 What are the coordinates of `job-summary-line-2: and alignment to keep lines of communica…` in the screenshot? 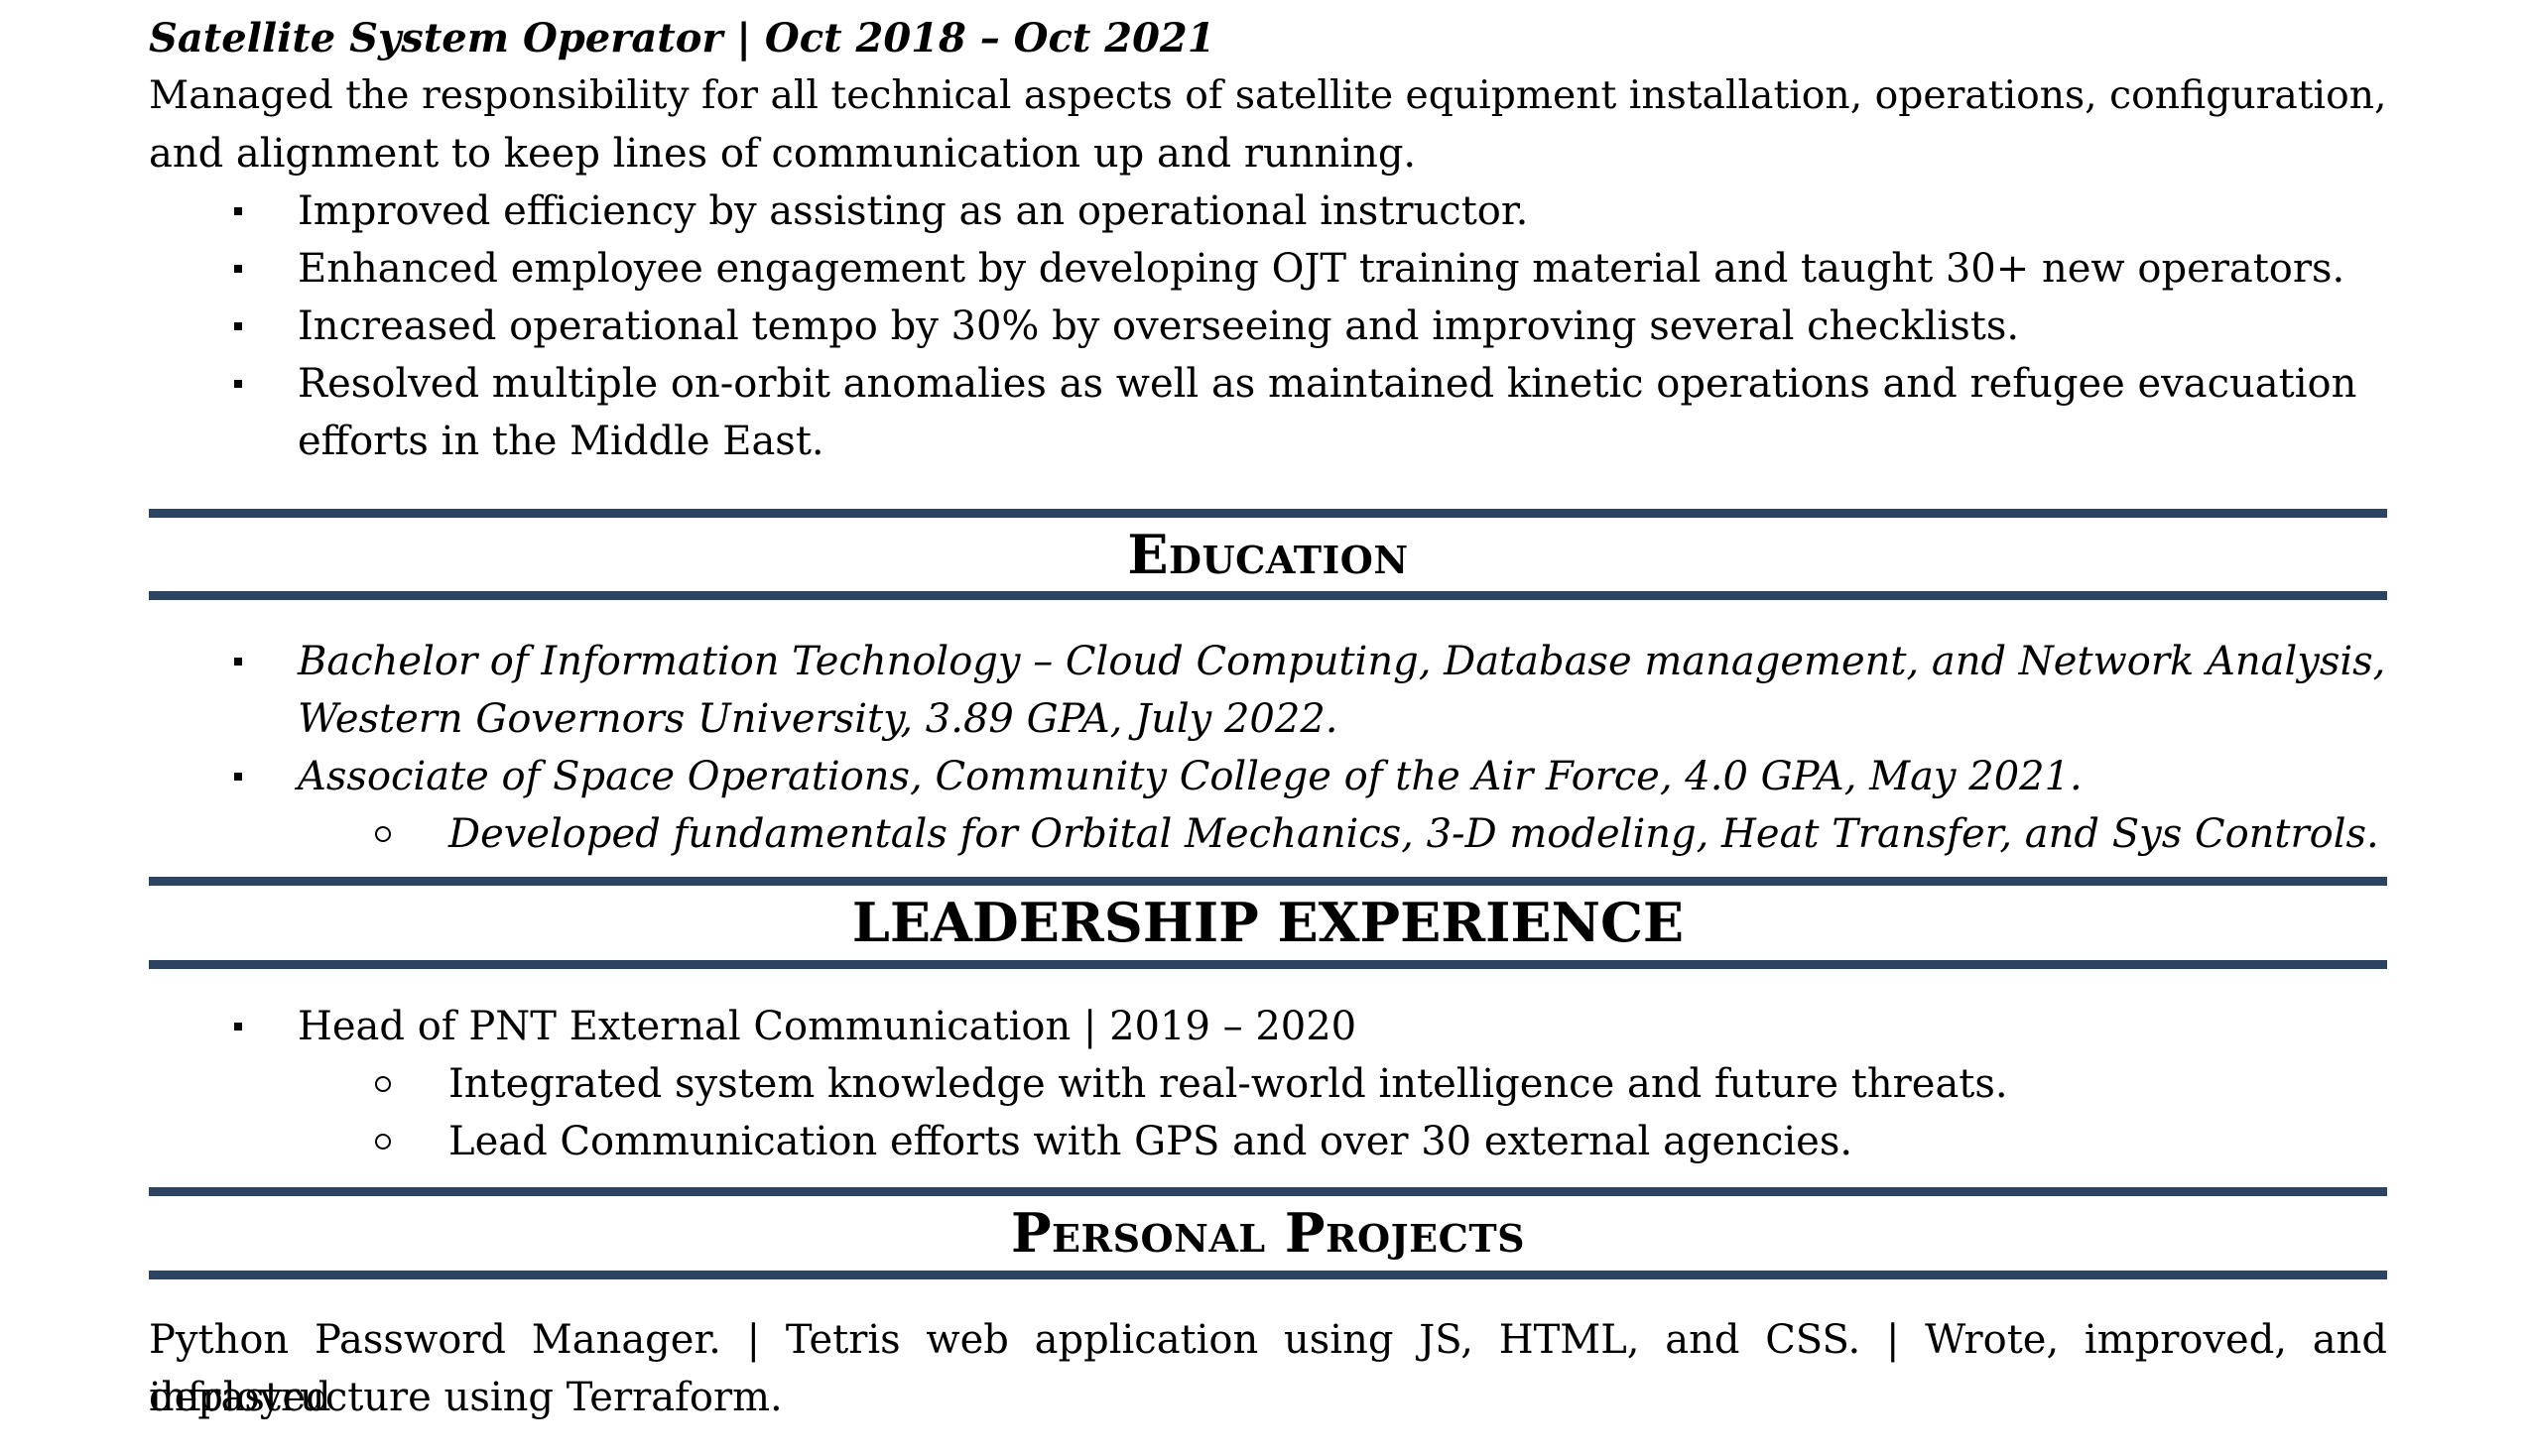 It's located at (783, 154).